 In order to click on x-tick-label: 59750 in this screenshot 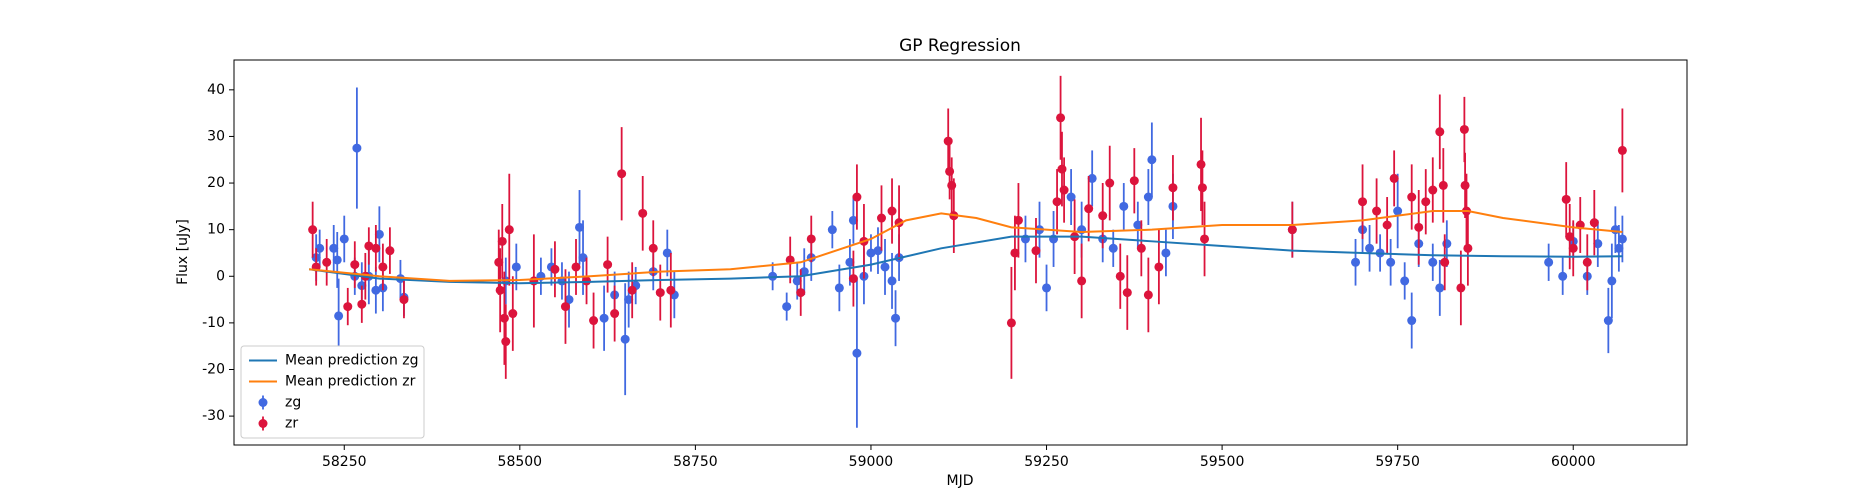, I will do `click(1397, 462)`.